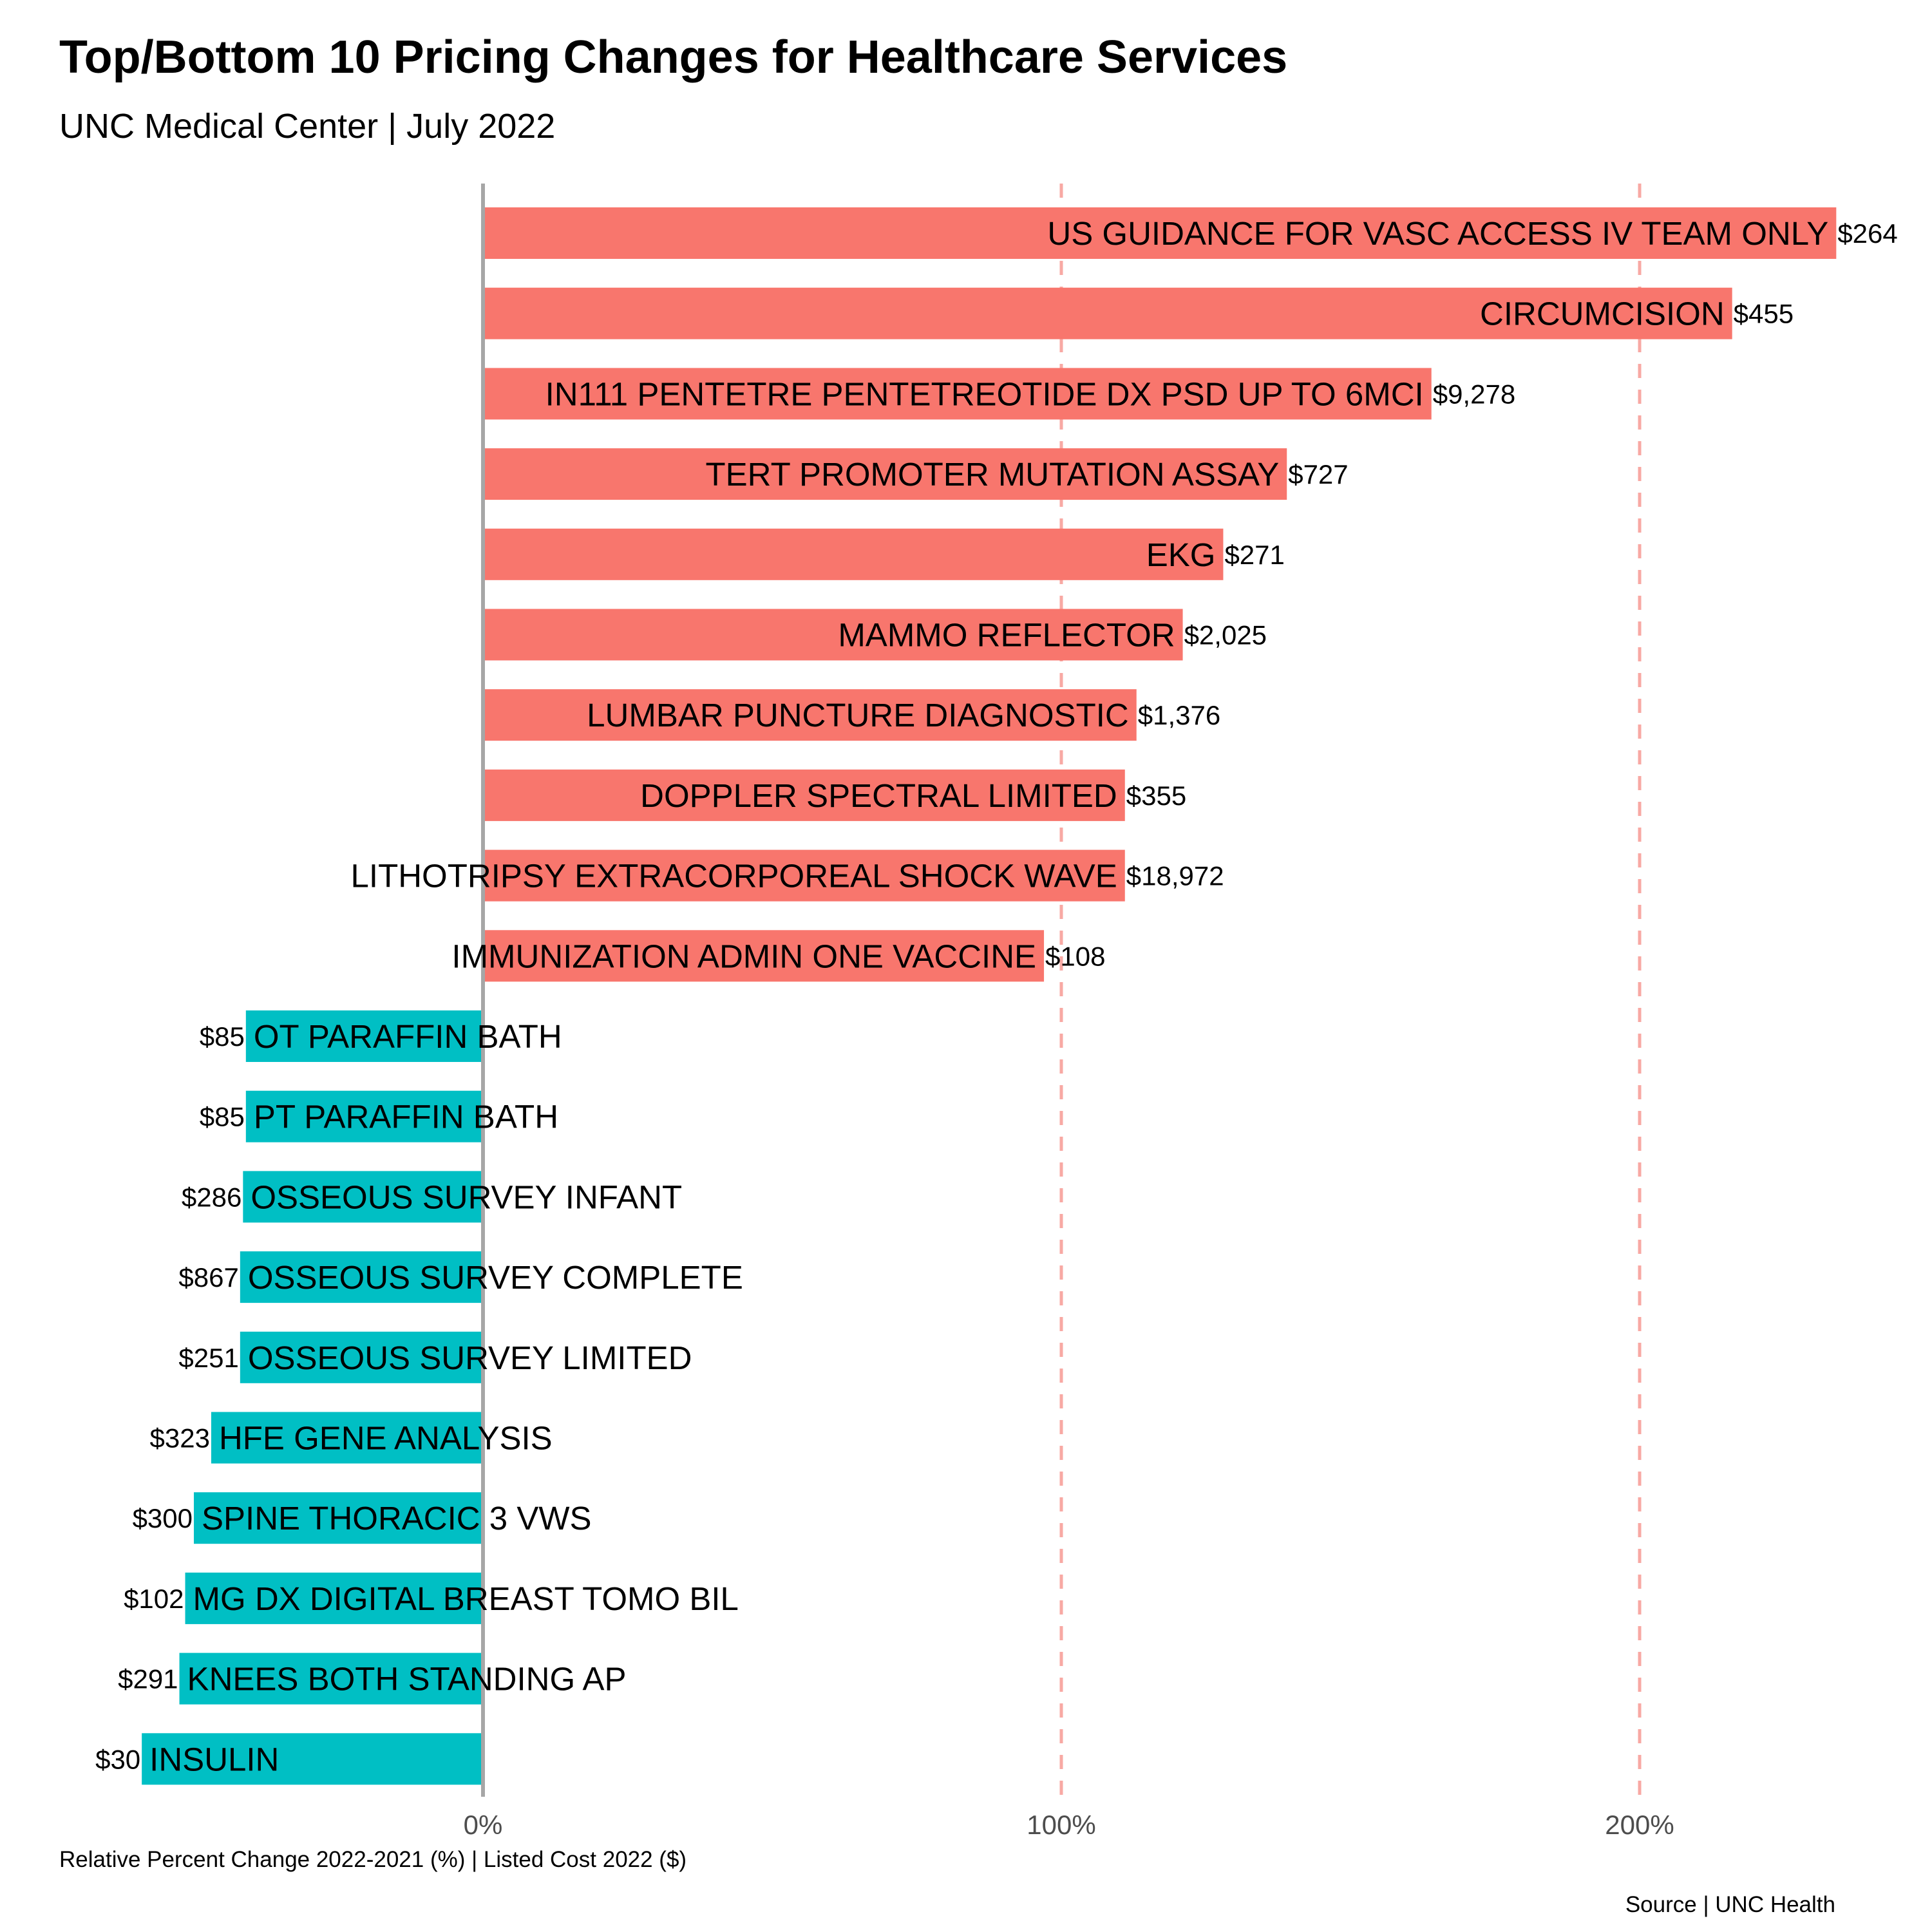 Image resolution: width=1932 pixels, height=1932 pixels. What do you see at coordinates (1640, 1825) in the screenshot?
I see `x-tick-label: 200%` at bounding box center [1640, 1825].